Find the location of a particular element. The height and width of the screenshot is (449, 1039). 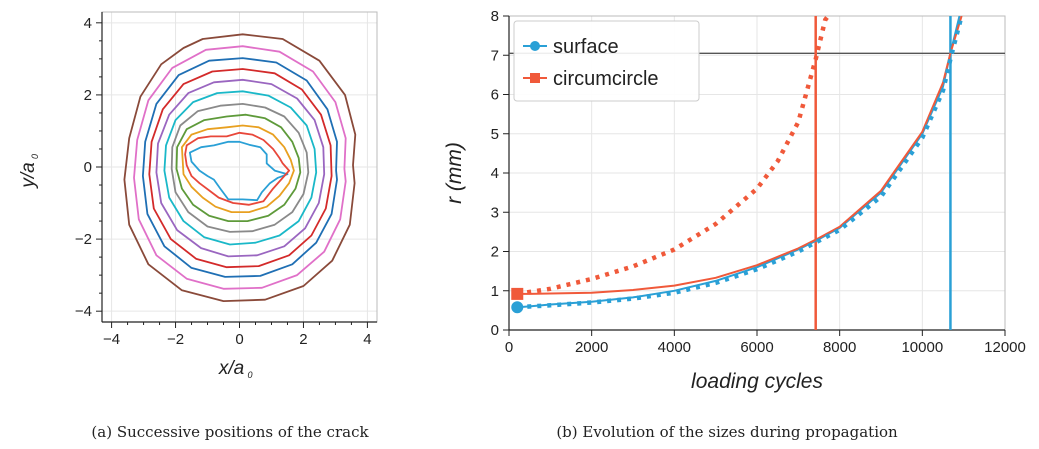

x-tick-label: 8000 is located at coordinates (839, 347).